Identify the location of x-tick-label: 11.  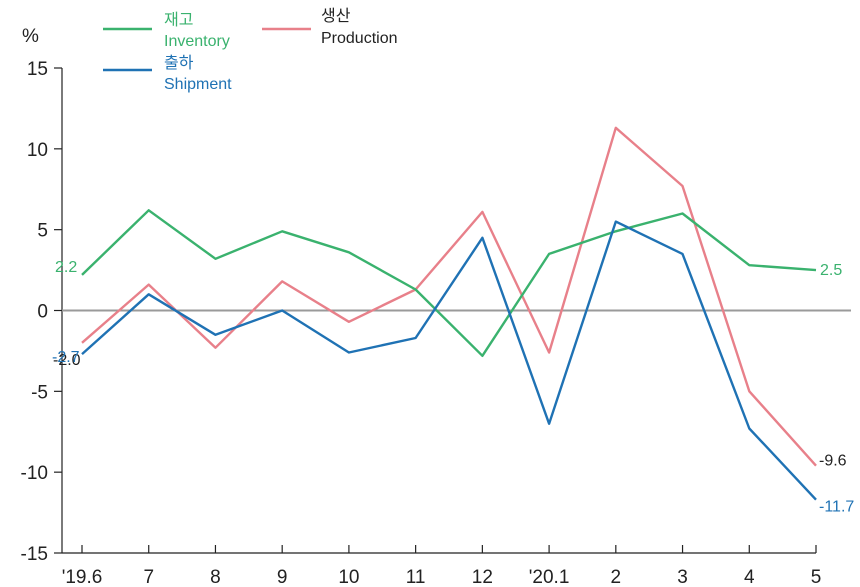
(416, 577).